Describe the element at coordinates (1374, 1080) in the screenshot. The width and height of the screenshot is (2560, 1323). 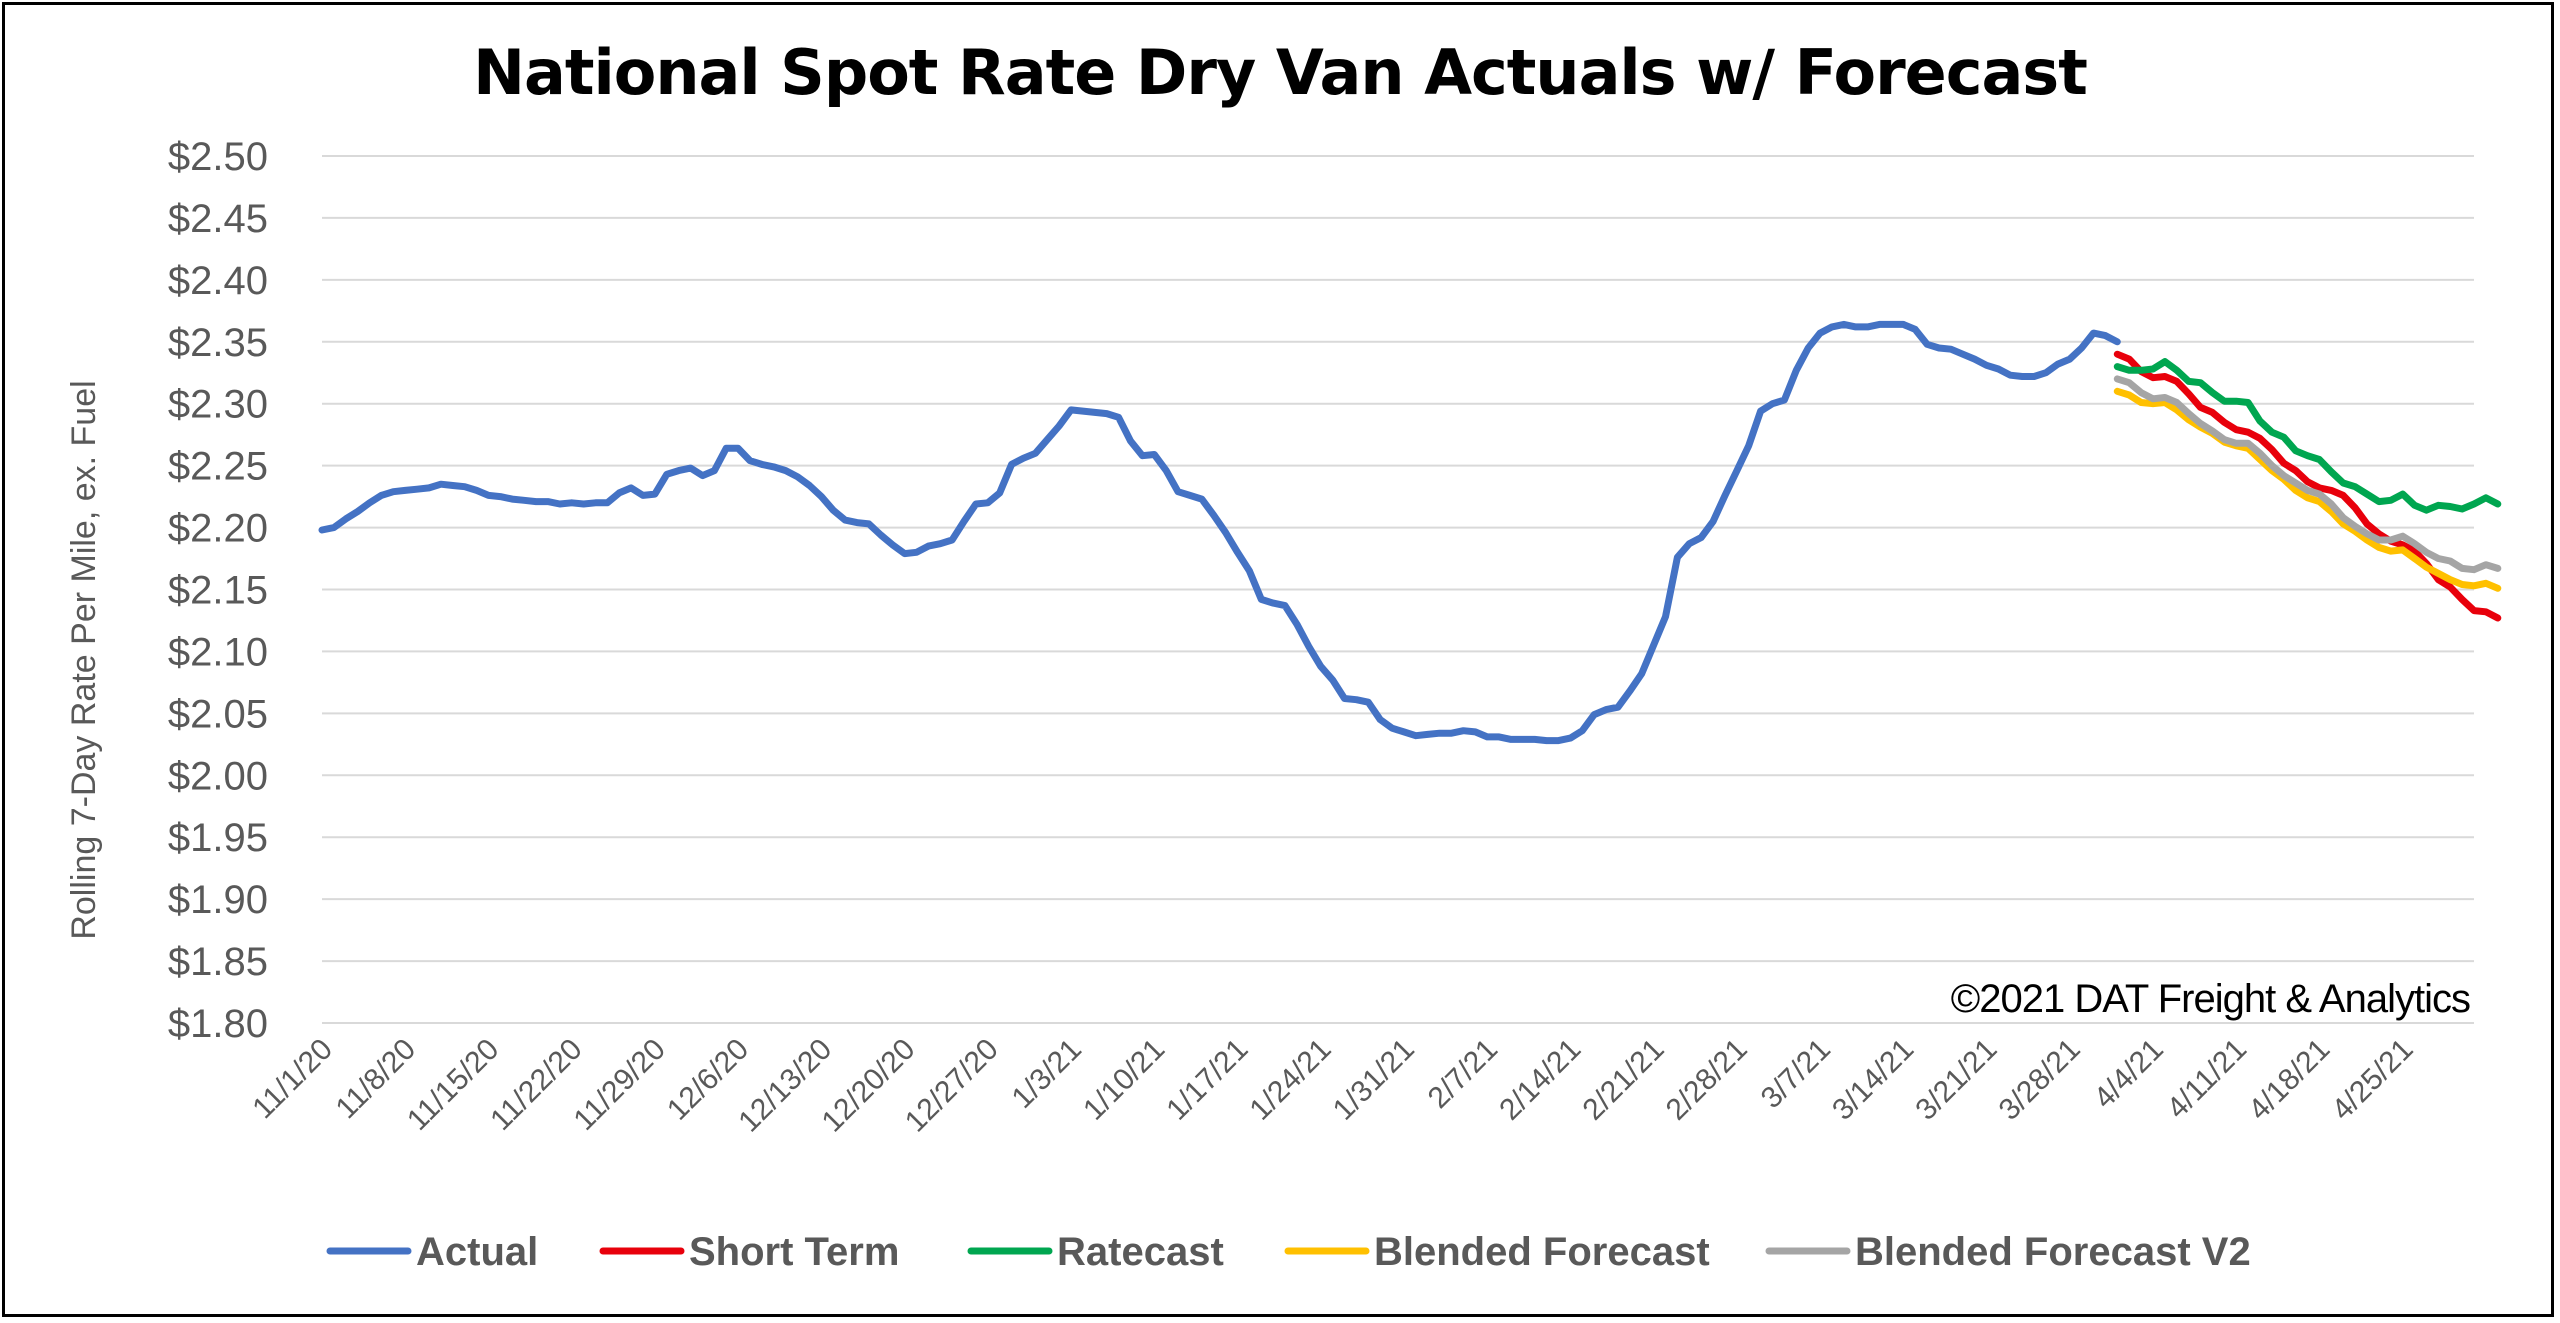
I see `x-tick-label: 1/31/21` at that location.